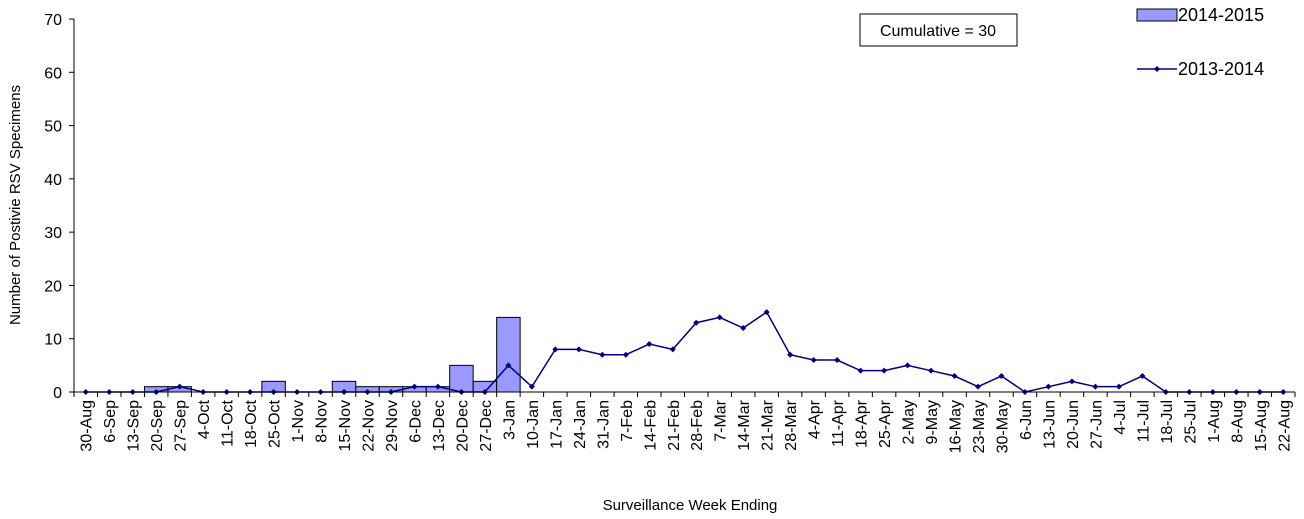 The height and width of the screenshot is (519, 1304). What do you see at coordinates (439, 426) in the screenshot?
I see `x-tick-label: 13-Dec` at bounding box center [439, 426].